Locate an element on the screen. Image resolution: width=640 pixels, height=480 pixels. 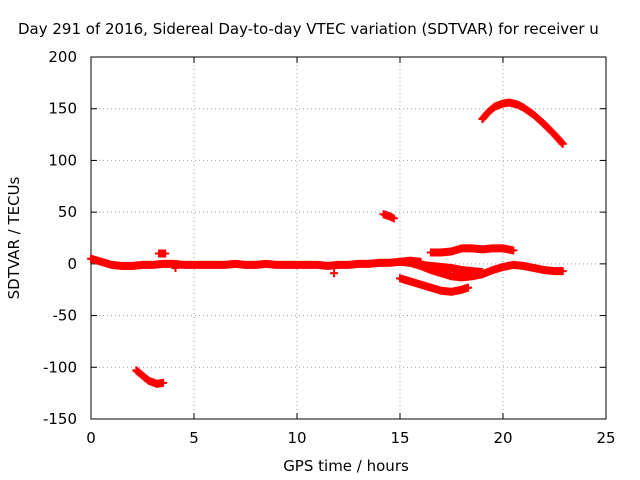
x-tick-label: 20 is located at coordinates (502, 438).